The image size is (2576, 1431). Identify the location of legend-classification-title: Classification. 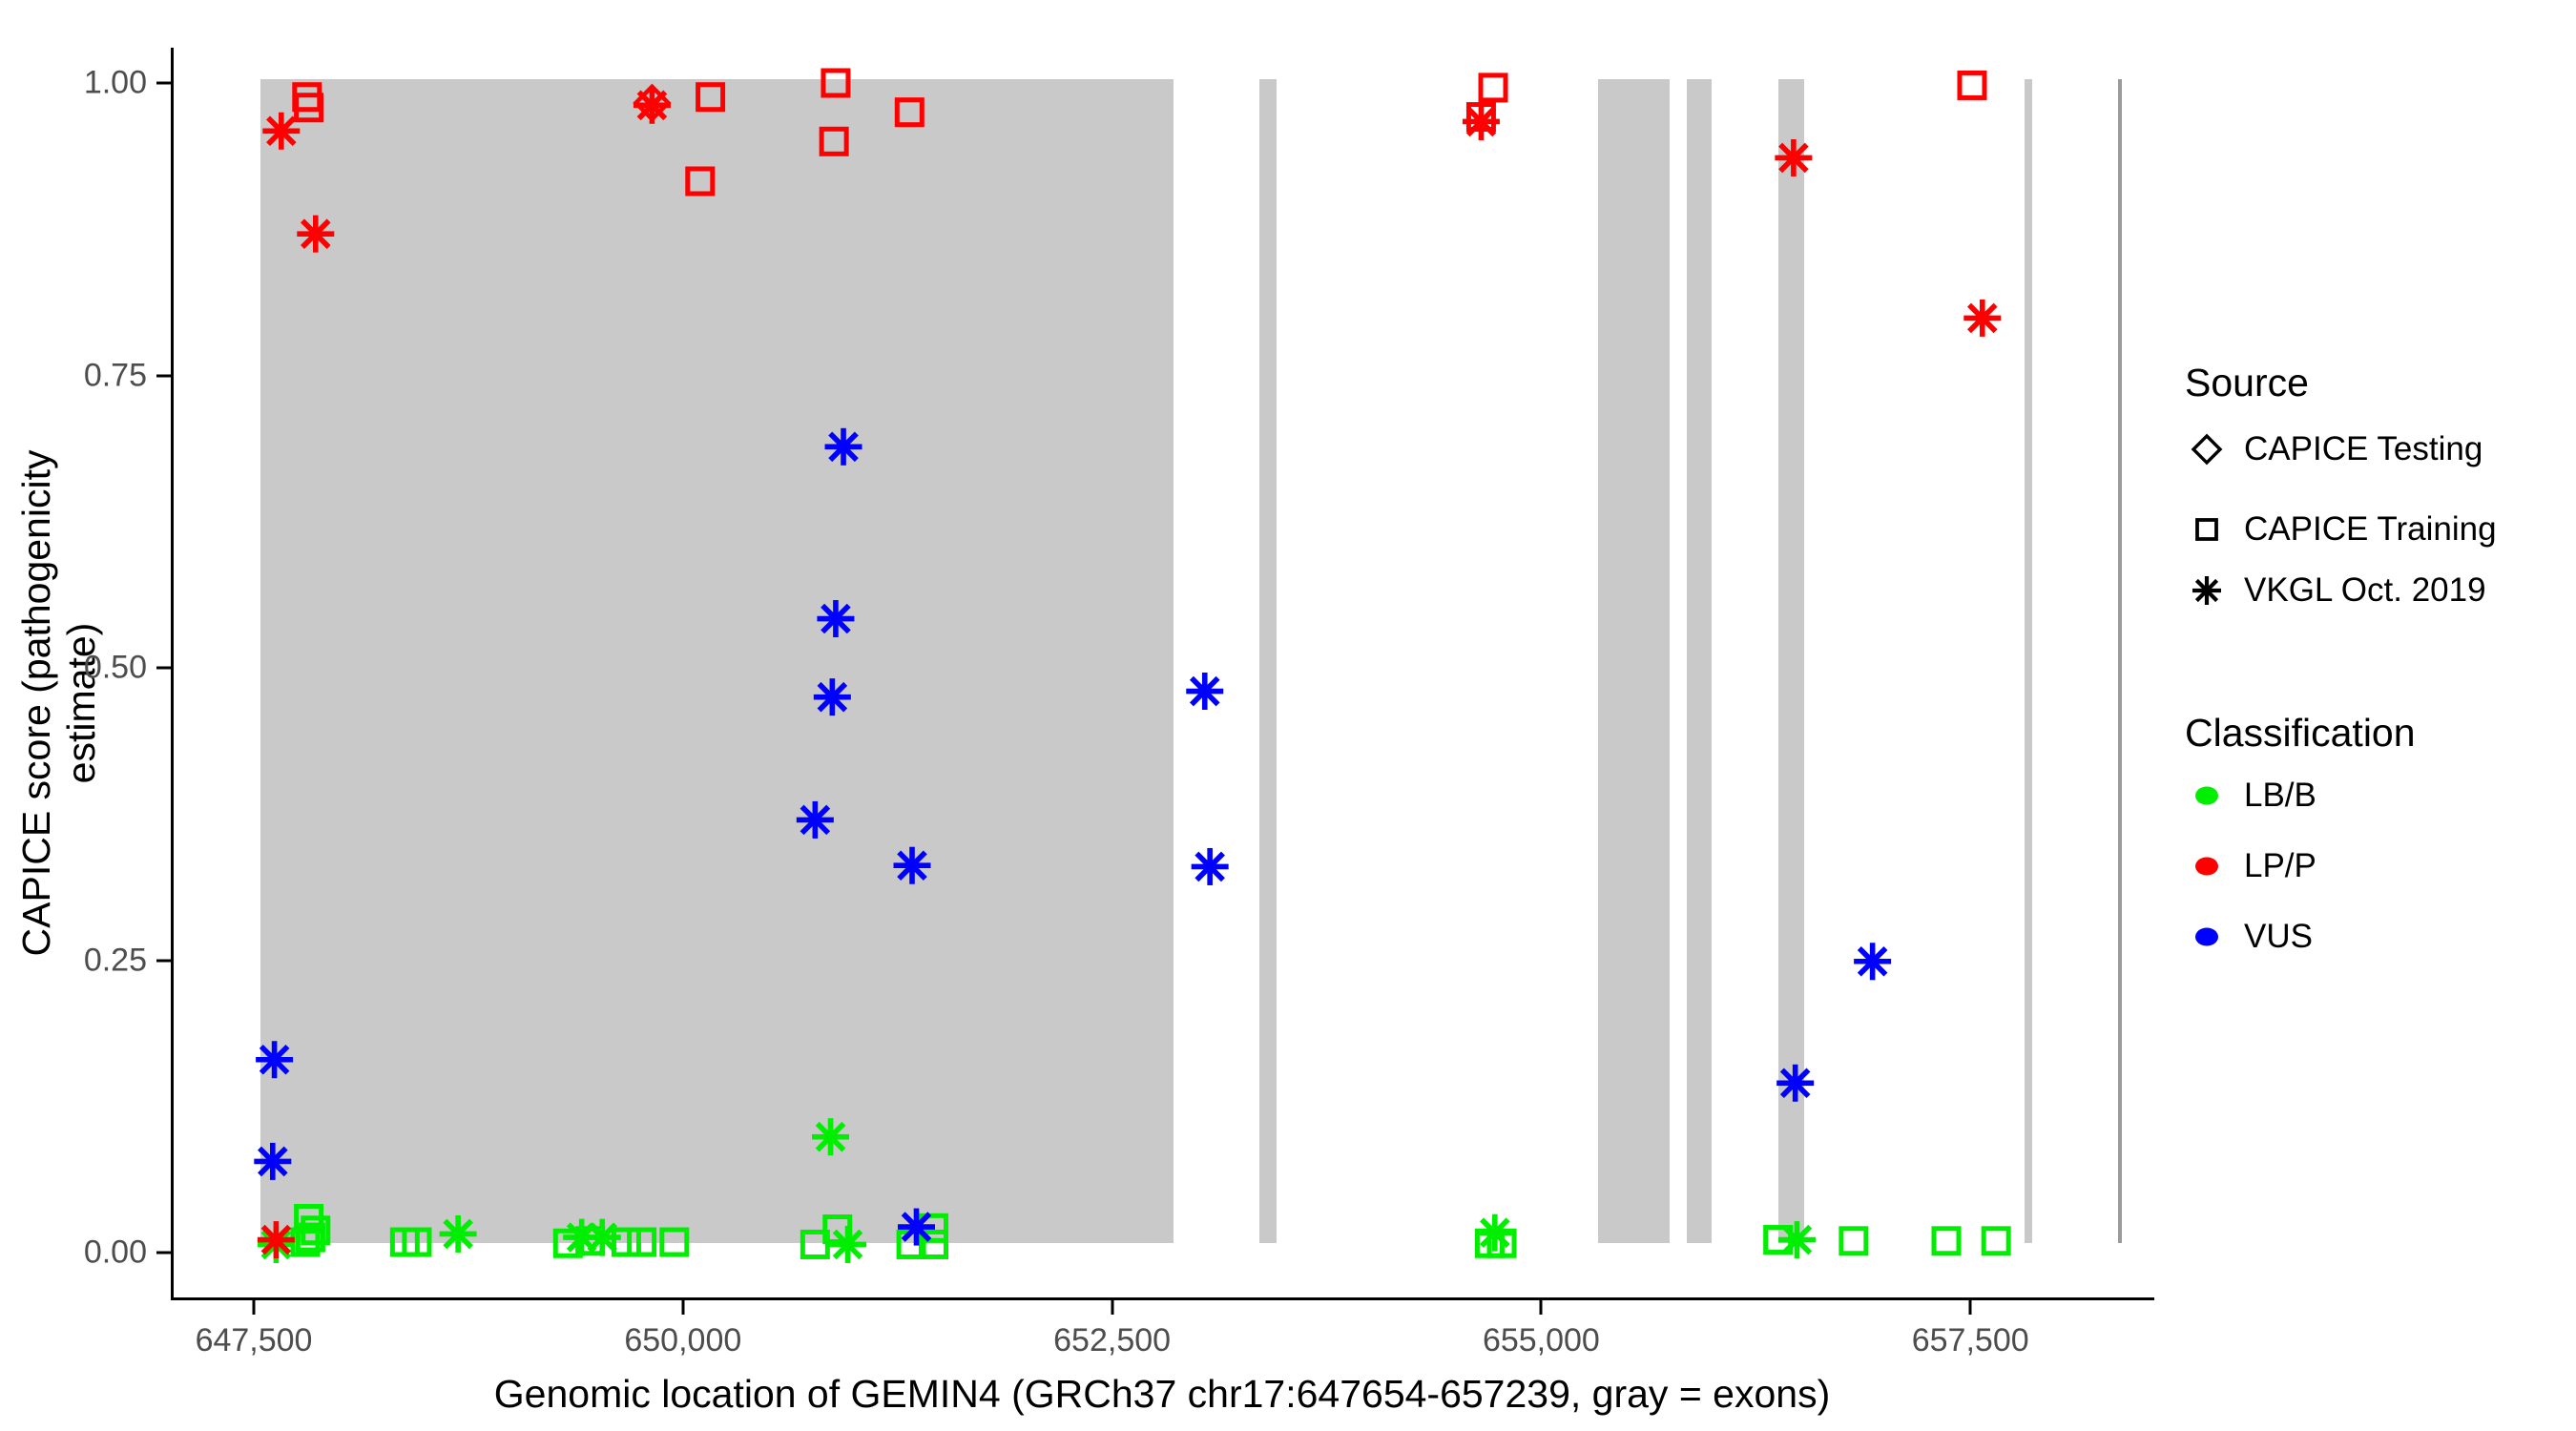
(2300, 733).